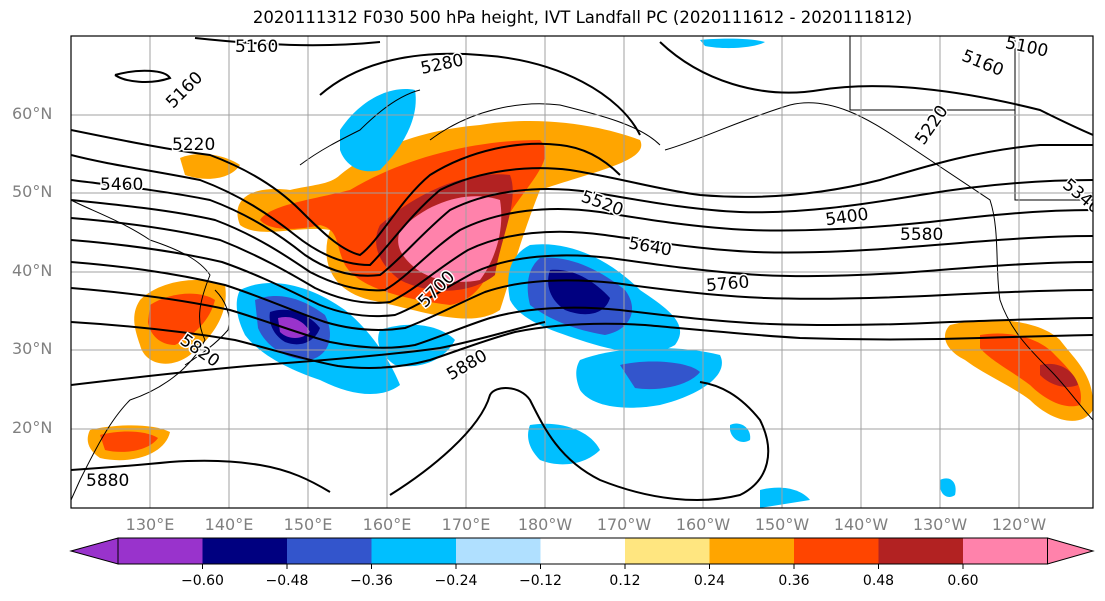 Image resolution: width=1105 pixels, height=601 pixels. Describe the element at coordinates (287, 581) in the screenshot. I see `colorbar-tick-label: −0.48` at that location.